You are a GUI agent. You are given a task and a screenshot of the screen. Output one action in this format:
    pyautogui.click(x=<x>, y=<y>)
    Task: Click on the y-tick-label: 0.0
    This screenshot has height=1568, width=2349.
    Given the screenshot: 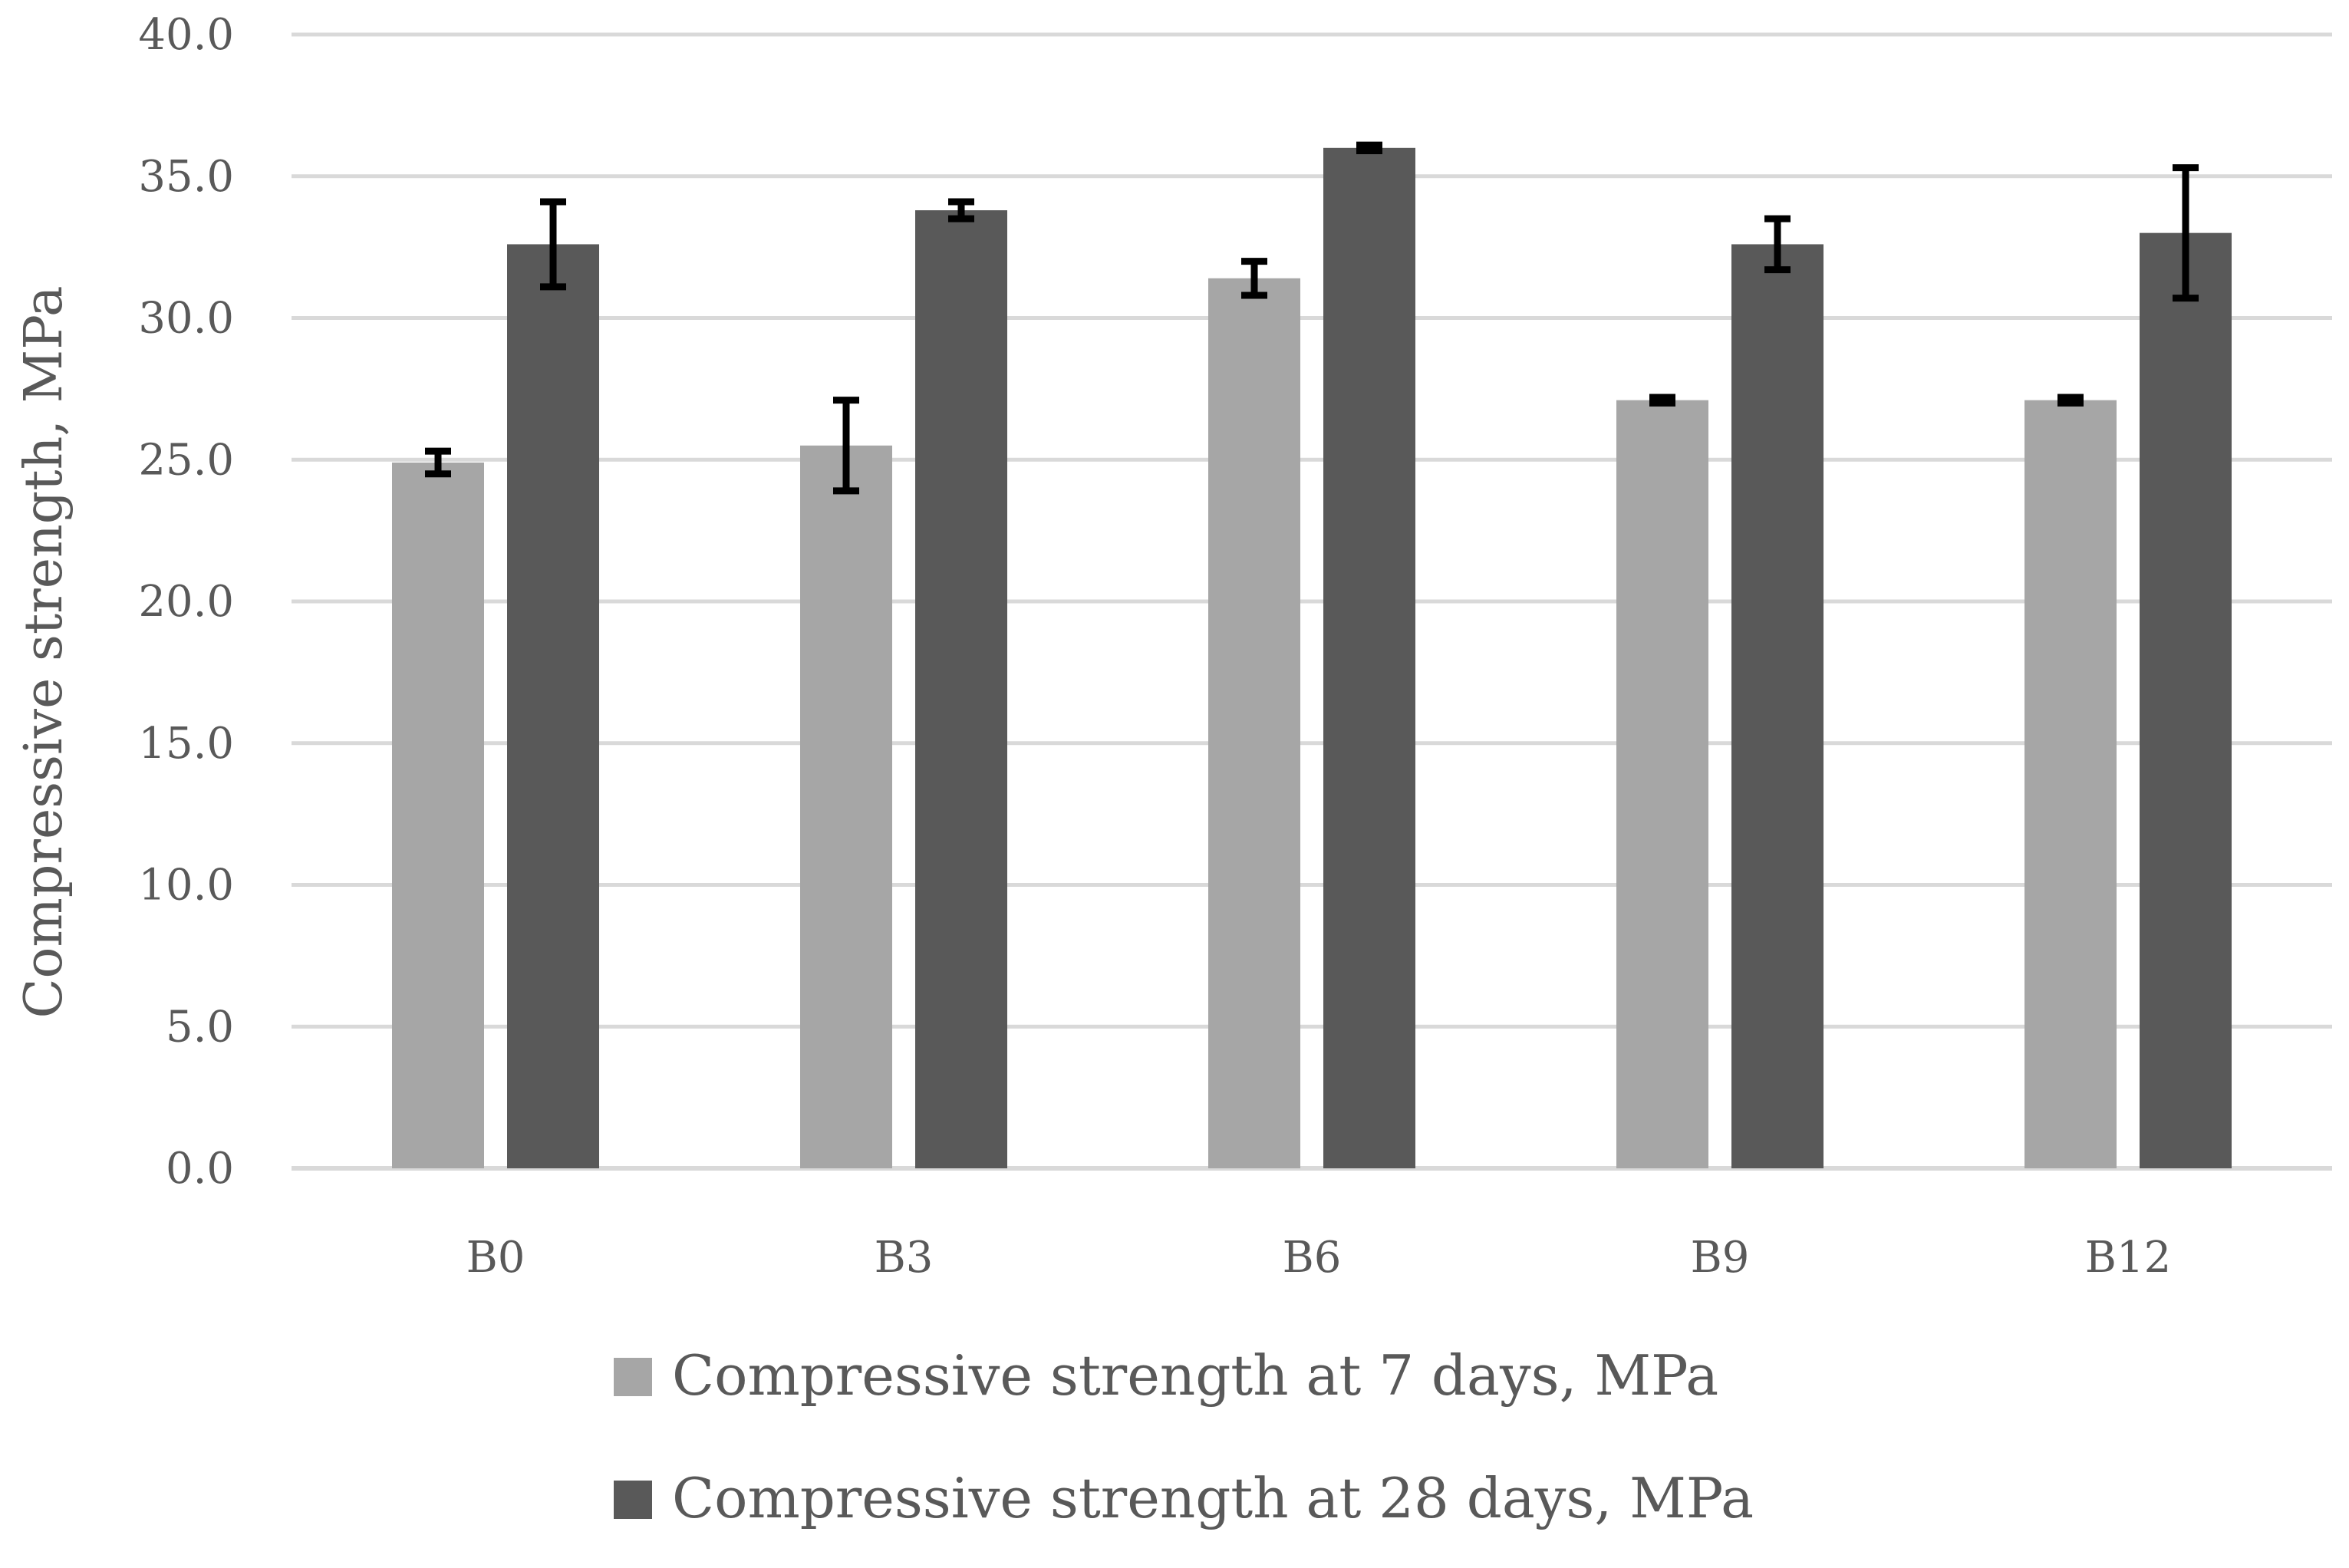 What is the action you would take?
    pyautogui.click(x=200, y=1169)
    